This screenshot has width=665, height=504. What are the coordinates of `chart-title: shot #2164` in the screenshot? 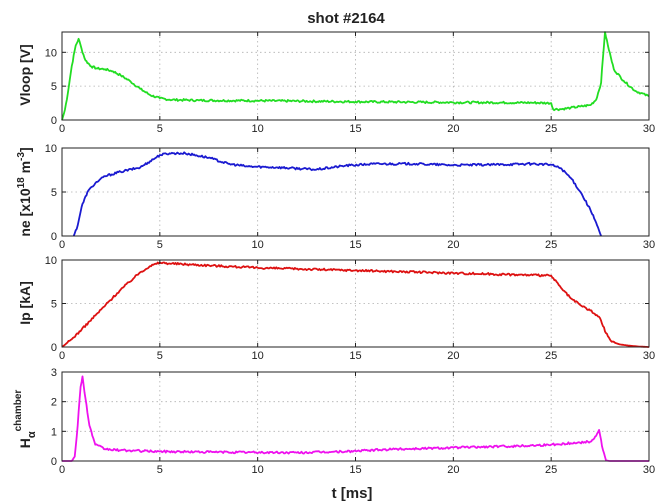 It's located at (346, 18).